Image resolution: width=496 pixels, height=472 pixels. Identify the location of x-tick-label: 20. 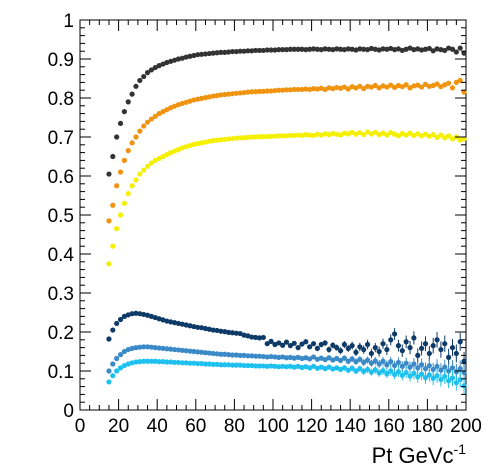
(118, 426).